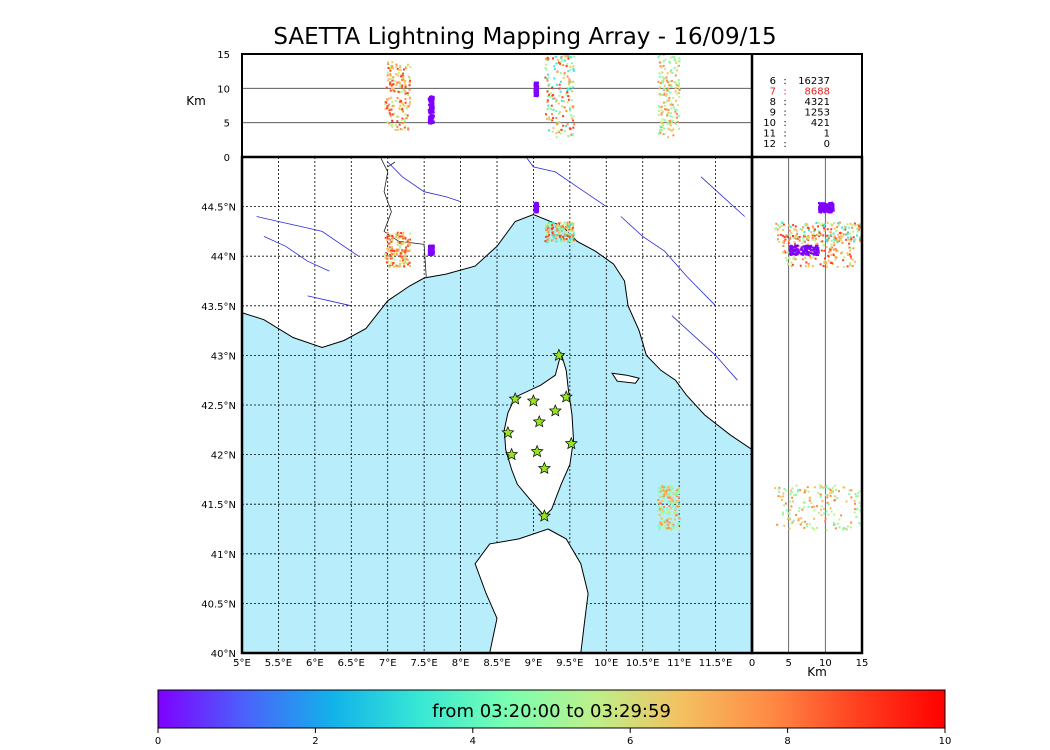  Describe the element at coordinates (218, 208) in the screenshot. I see `latitude-tick: 44.5°N` at that location.